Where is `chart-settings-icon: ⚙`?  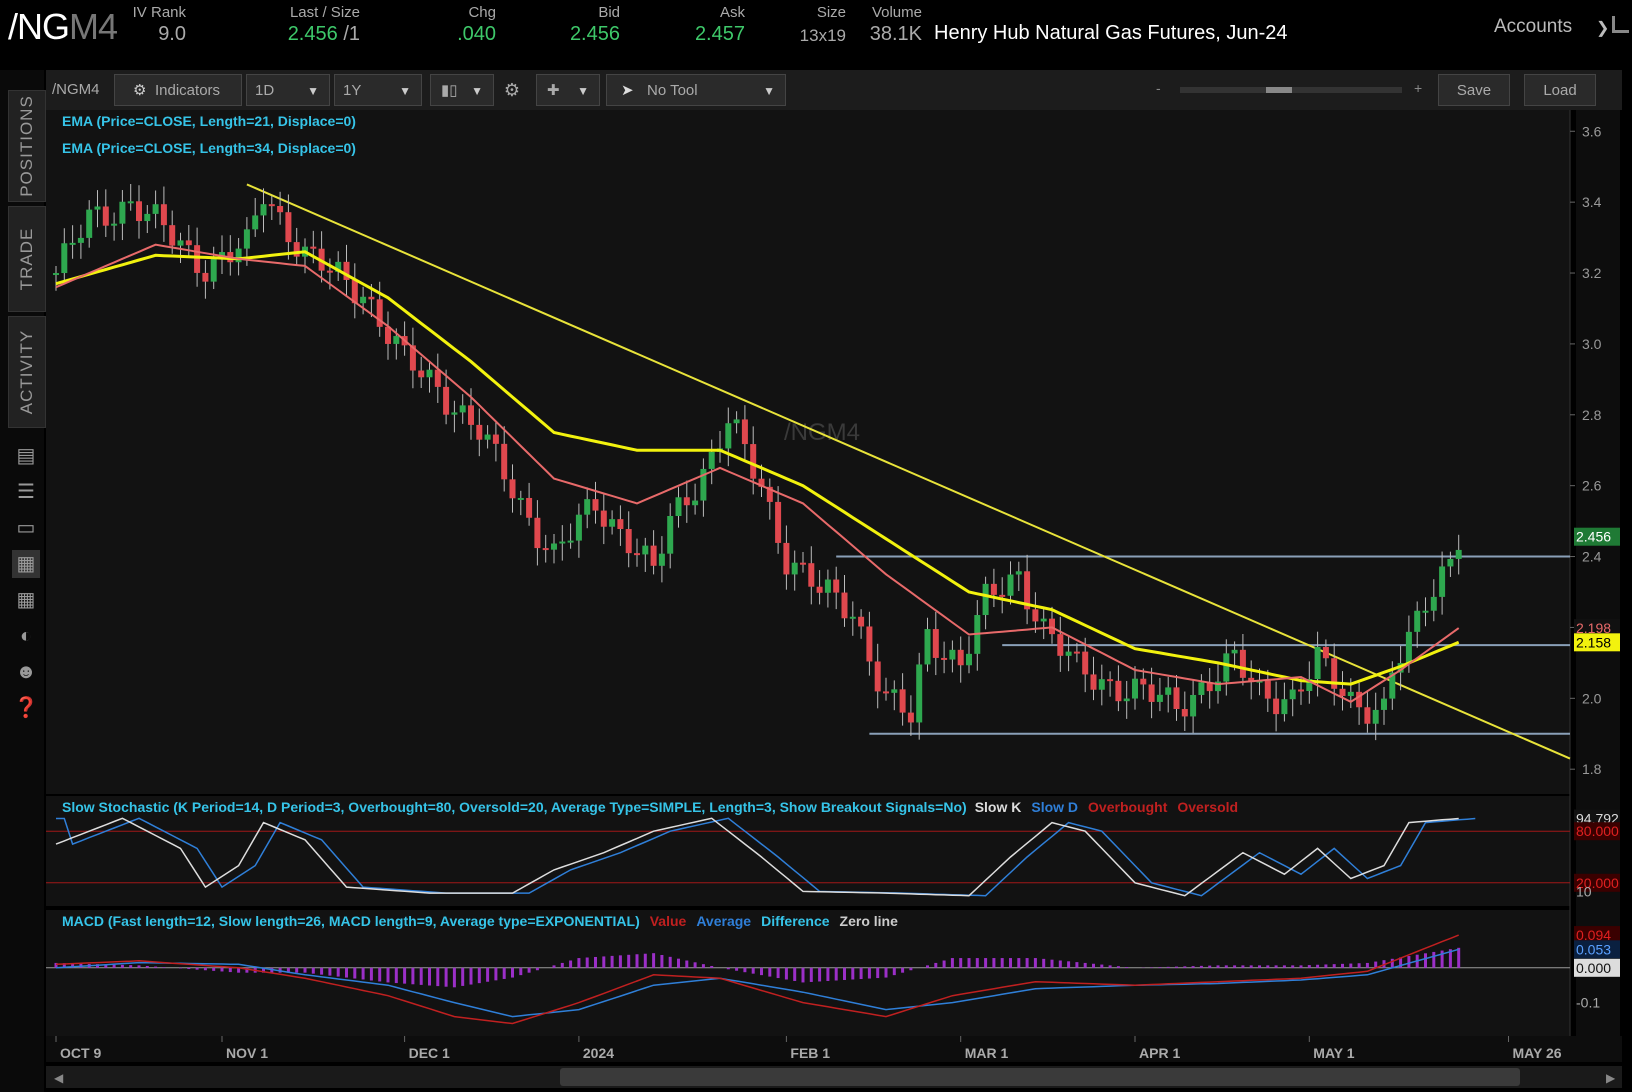
chart-settings-icon: ⚙ is located at coordinates (512, 90).